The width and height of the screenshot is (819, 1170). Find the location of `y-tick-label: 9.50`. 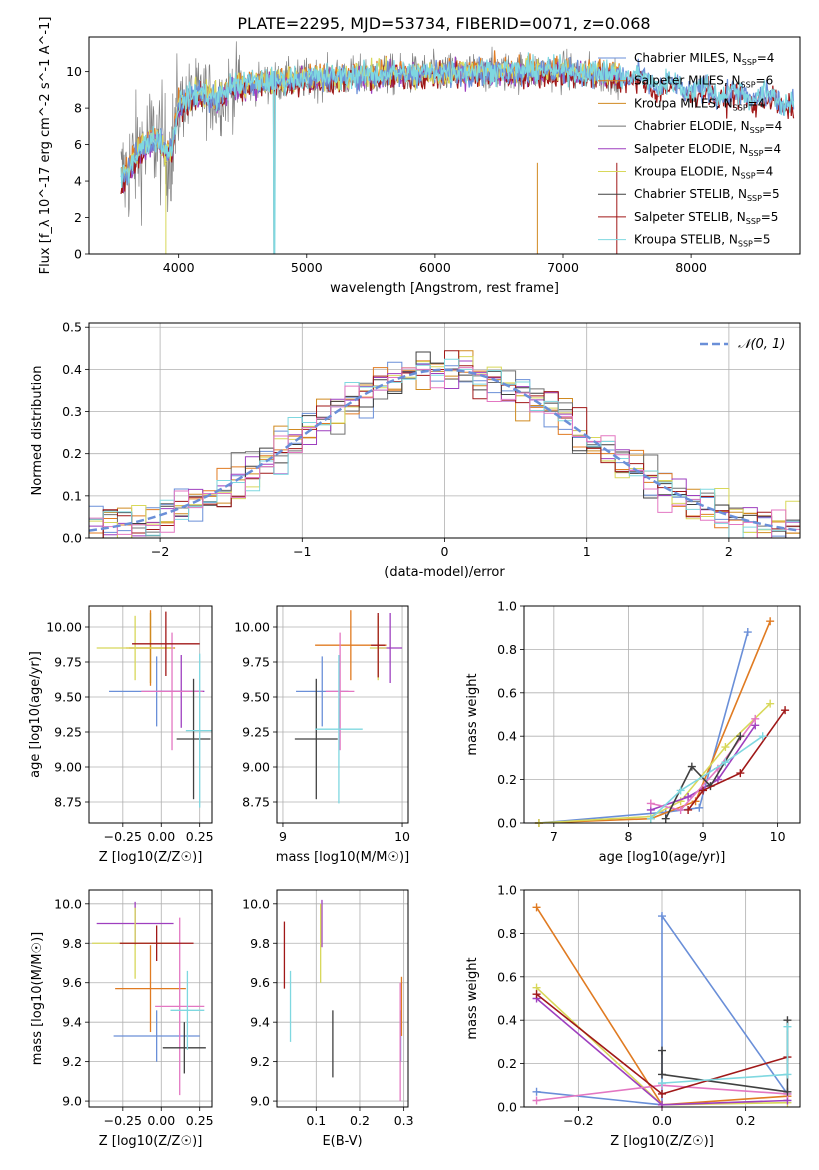

y-tick-label: 9.50 is located at coordinates (256, 697).